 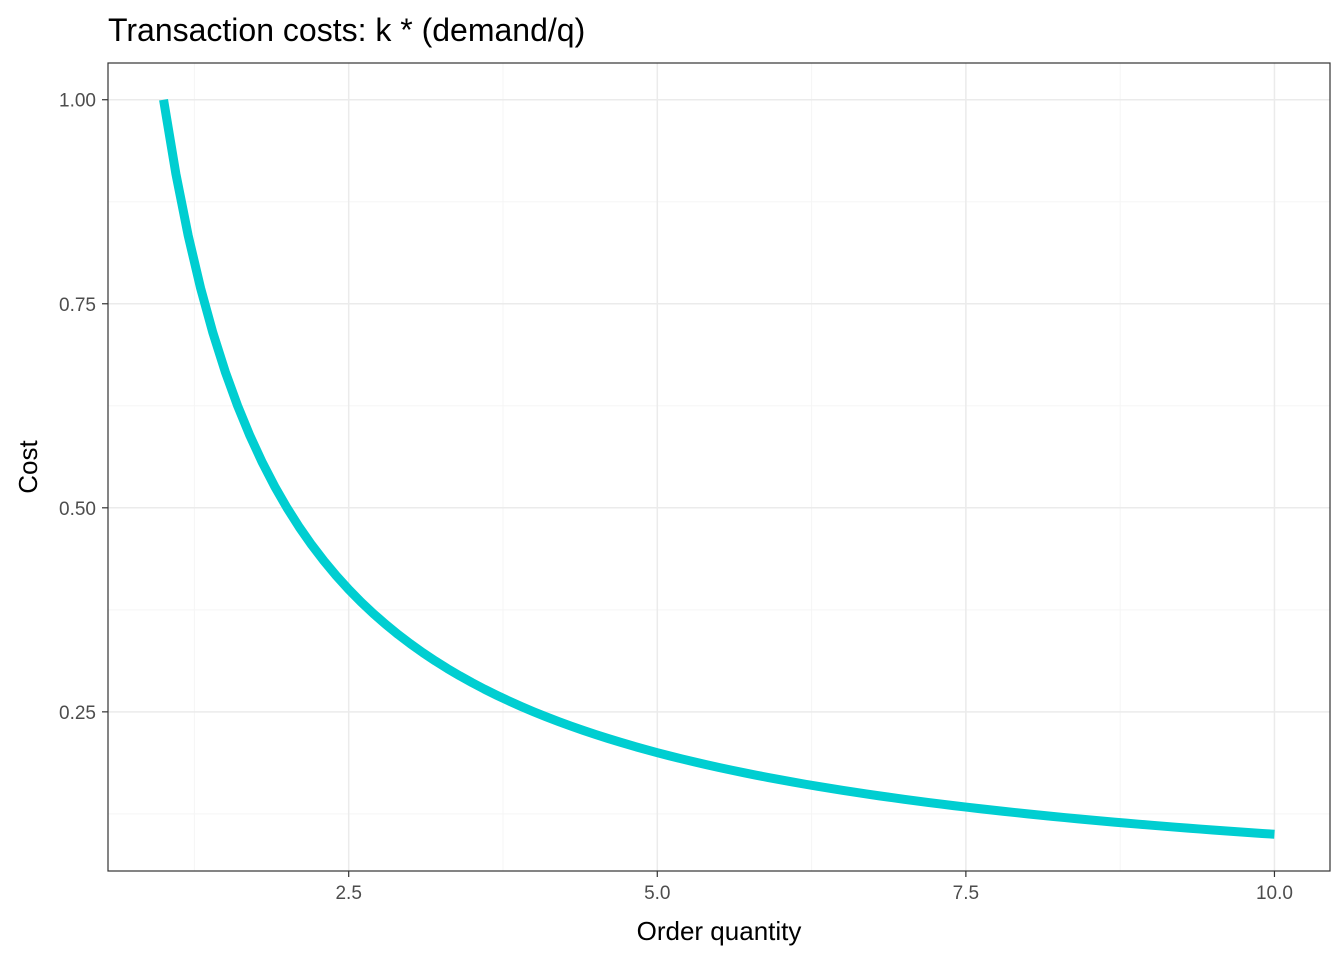 What do you see at coordinates (966, 893) in the screenshot?
I see `x-tick-label: 7.5` at bounding box center [966, 893].